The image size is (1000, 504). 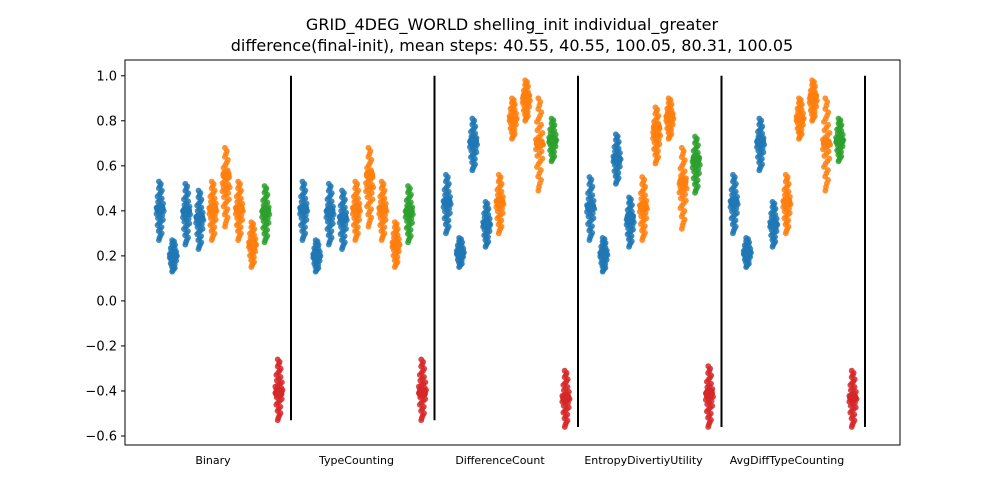 I want to click on x-tick-label: EntropyDivertiyUtility, so click(x=643, y=460).